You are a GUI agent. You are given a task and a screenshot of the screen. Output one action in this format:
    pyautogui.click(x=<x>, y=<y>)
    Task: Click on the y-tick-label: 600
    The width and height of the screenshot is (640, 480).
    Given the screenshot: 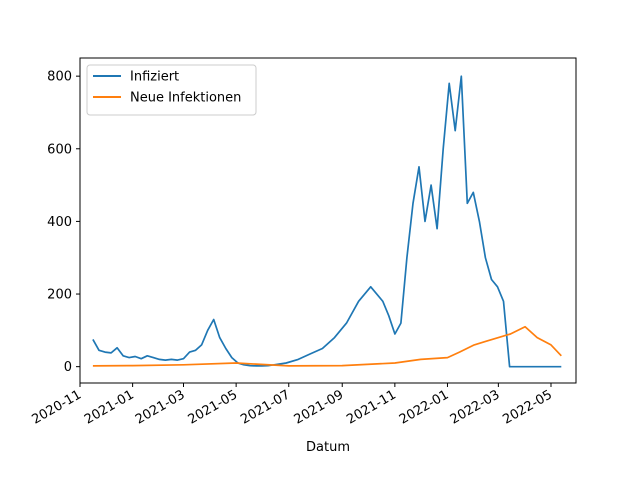 What is the action you would take?
    pyautogui.click(x=59, y=149)
    